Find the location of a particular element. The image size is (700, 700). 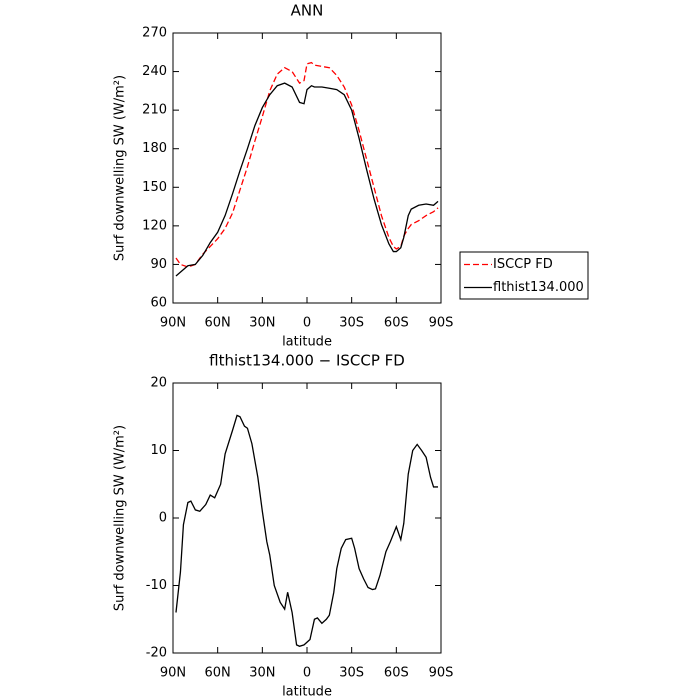

y-tick-label: -10 is located at coordinates (156, 585).